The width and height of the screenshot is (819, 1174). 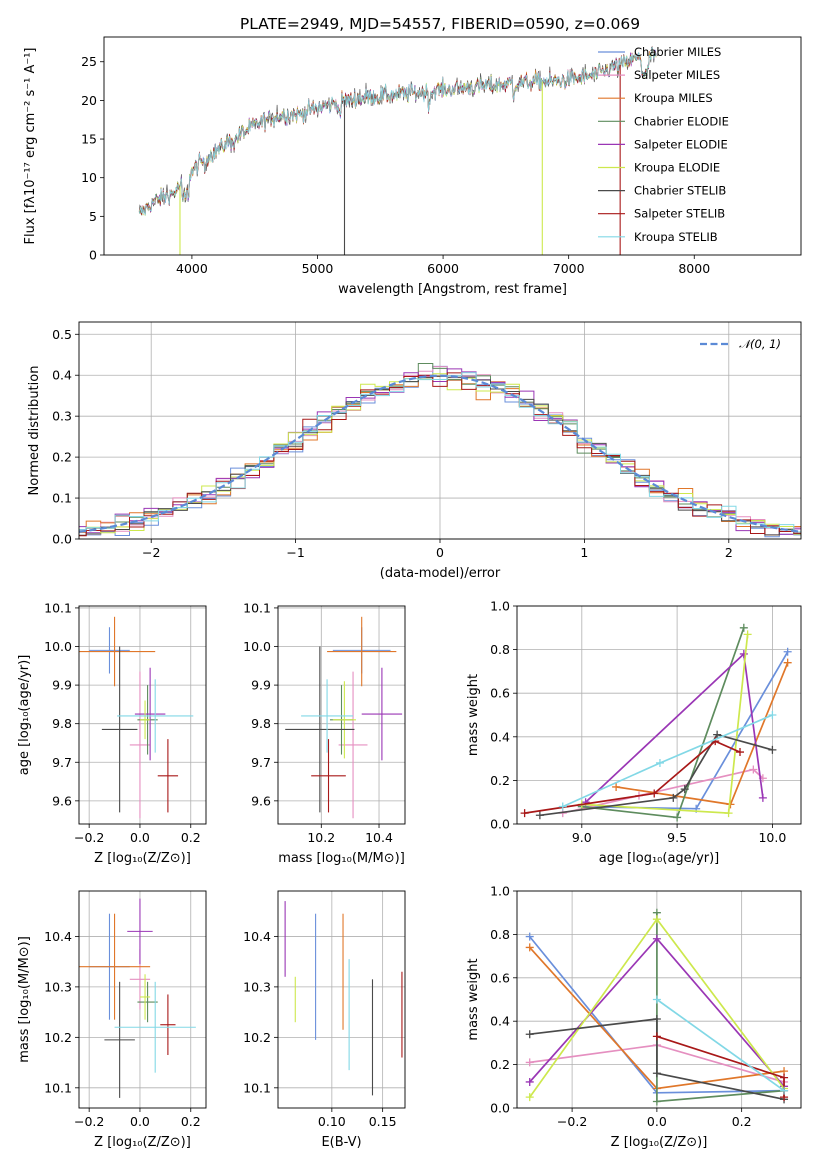 I want to click on tick-label-x: 5000, so click(x=318, y=268).